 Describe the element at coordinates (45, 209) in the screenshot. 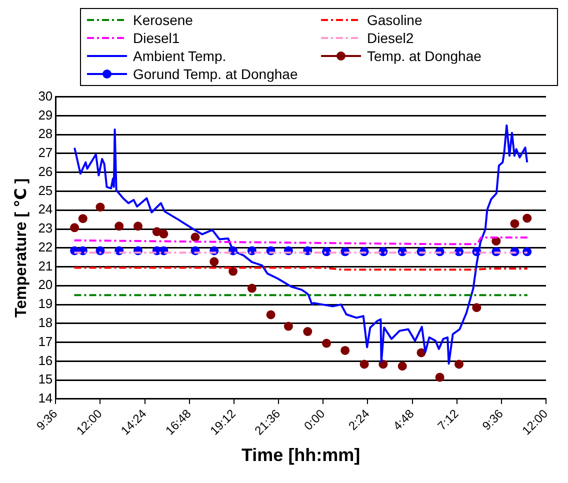

I see `y-tick-label: 24` at that location.